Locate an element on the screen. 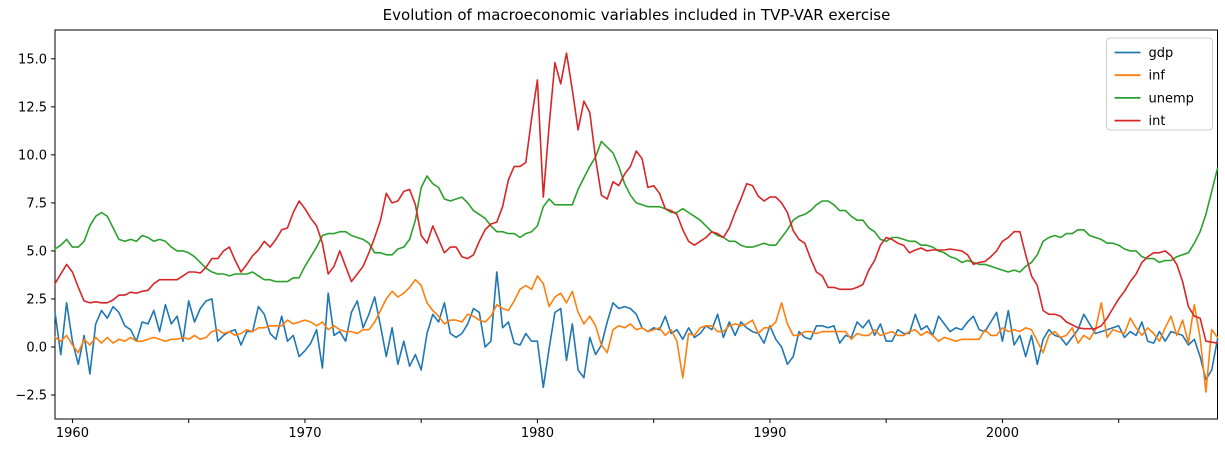  x-tick-label-2000: 2000 is located at coordinates (1002, 433).